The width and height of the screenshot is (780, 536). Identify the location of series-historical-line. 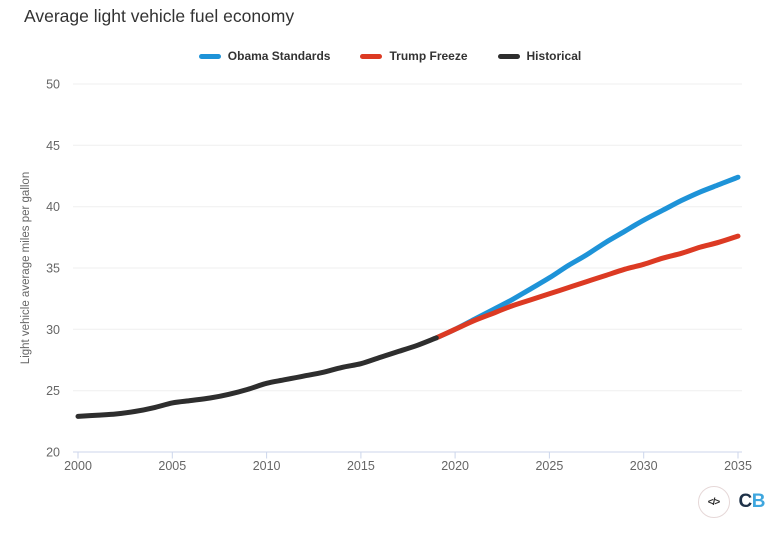
(257, 377).